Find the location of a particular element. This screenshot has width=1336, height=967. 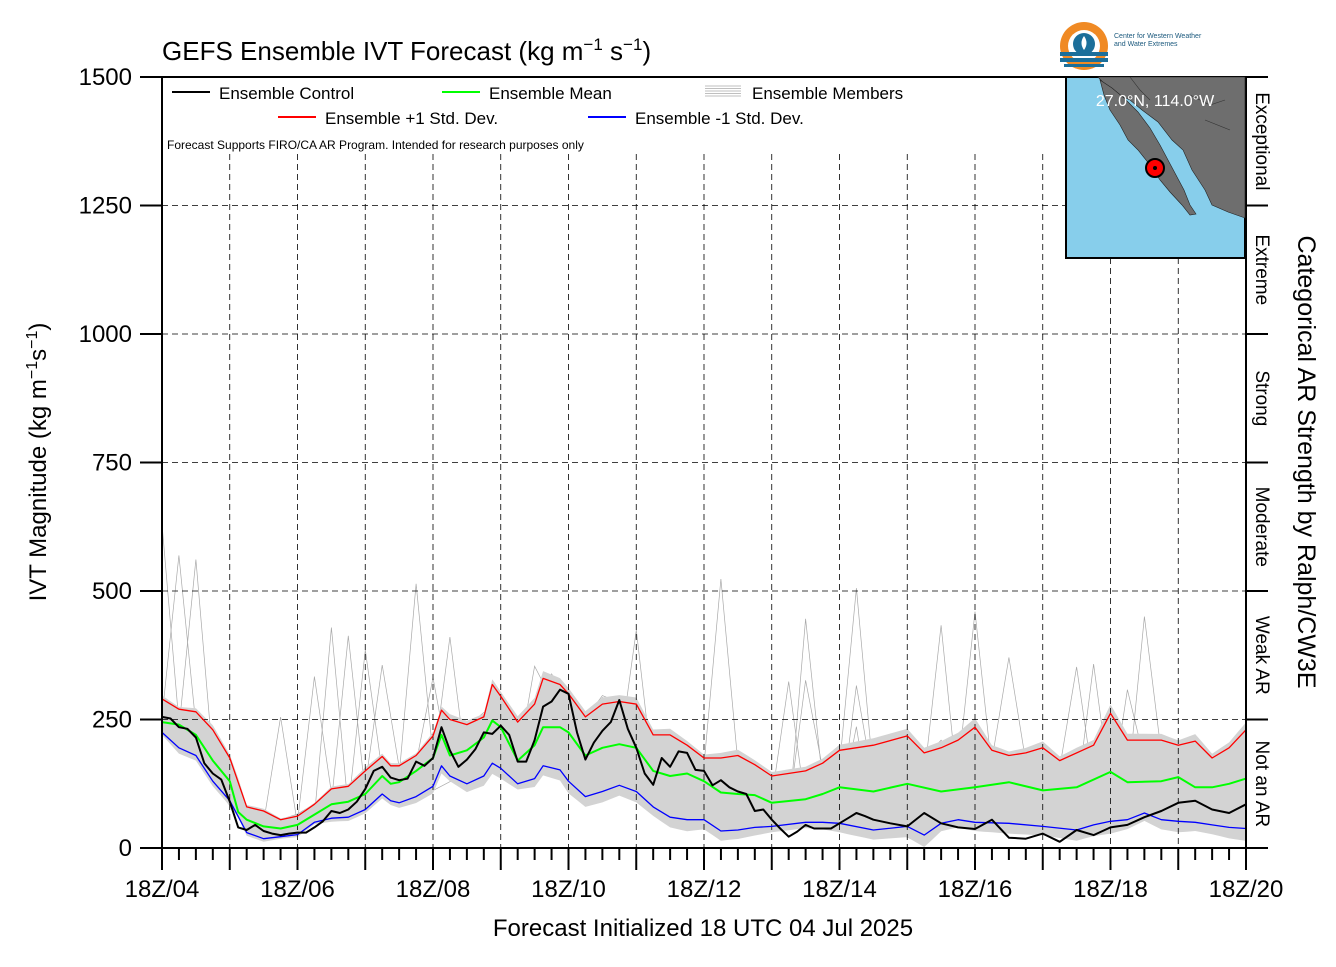

cw3e-logo-icon is located at coordinates (1084, 46).